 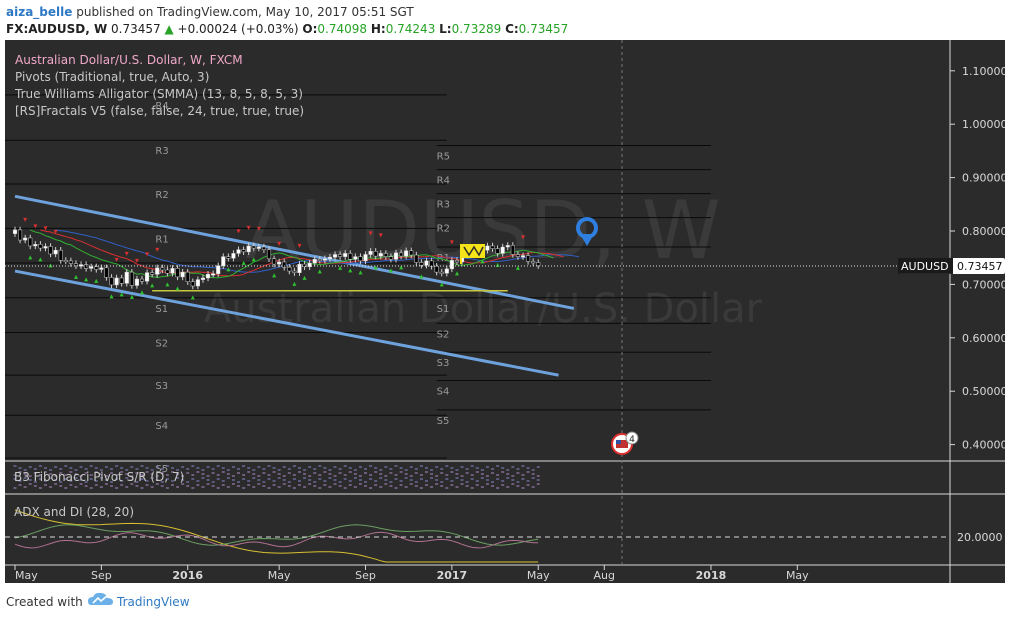 What do you see at coordinates (951, 265) in the screenshot?
I see `last-price-tag: AUDUSD 0.73457` at bounding box center [951, 265].